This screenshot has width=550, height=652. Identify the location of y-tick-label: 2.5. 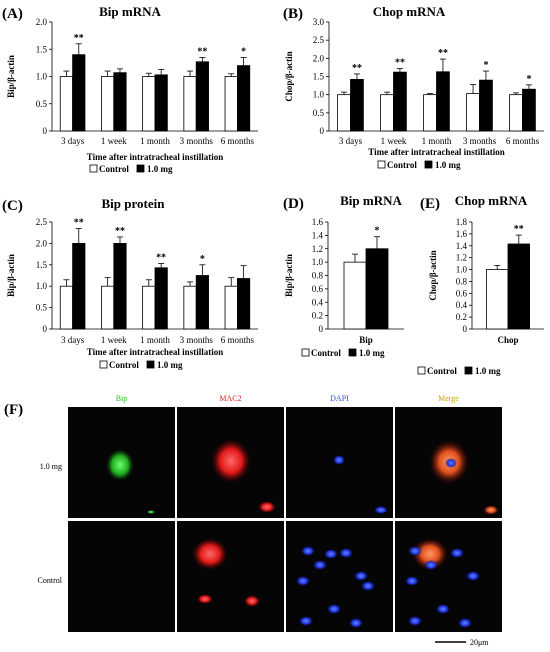
(42, 222).